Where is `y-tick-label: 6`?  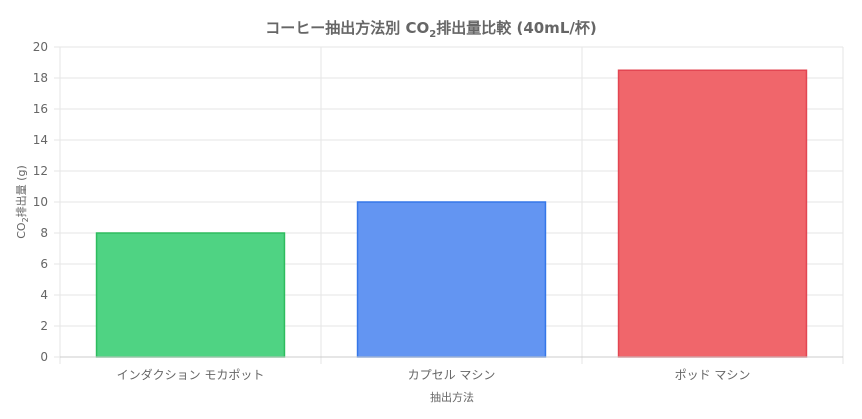
y-tick-label: 6 is located at coordinates (44, 264).